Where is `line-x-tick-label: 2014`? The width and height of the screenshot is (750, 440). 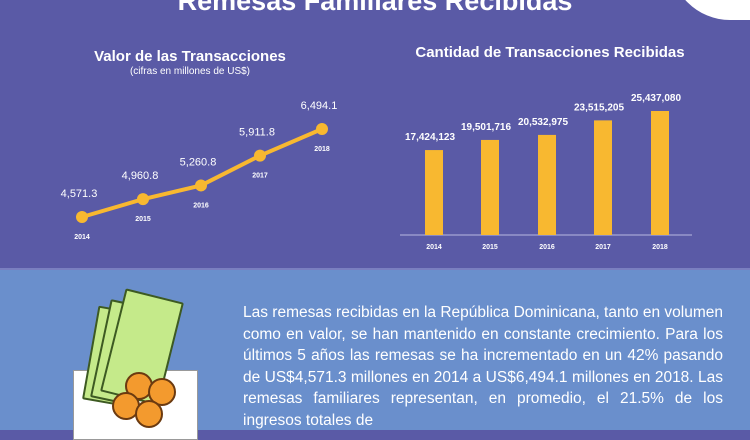
line-x-tick-label: 2014 is located at coordinates (82, 237).